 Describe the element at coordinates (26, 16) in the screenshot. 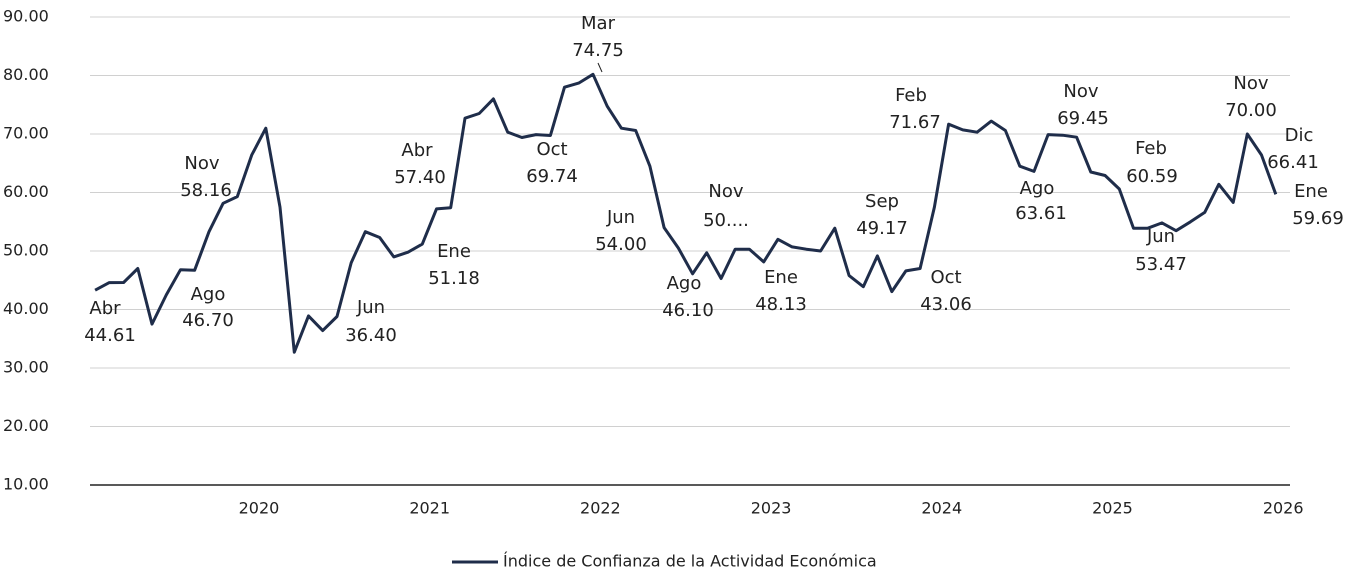

I see `y-tick-label: 90.00` at that location.